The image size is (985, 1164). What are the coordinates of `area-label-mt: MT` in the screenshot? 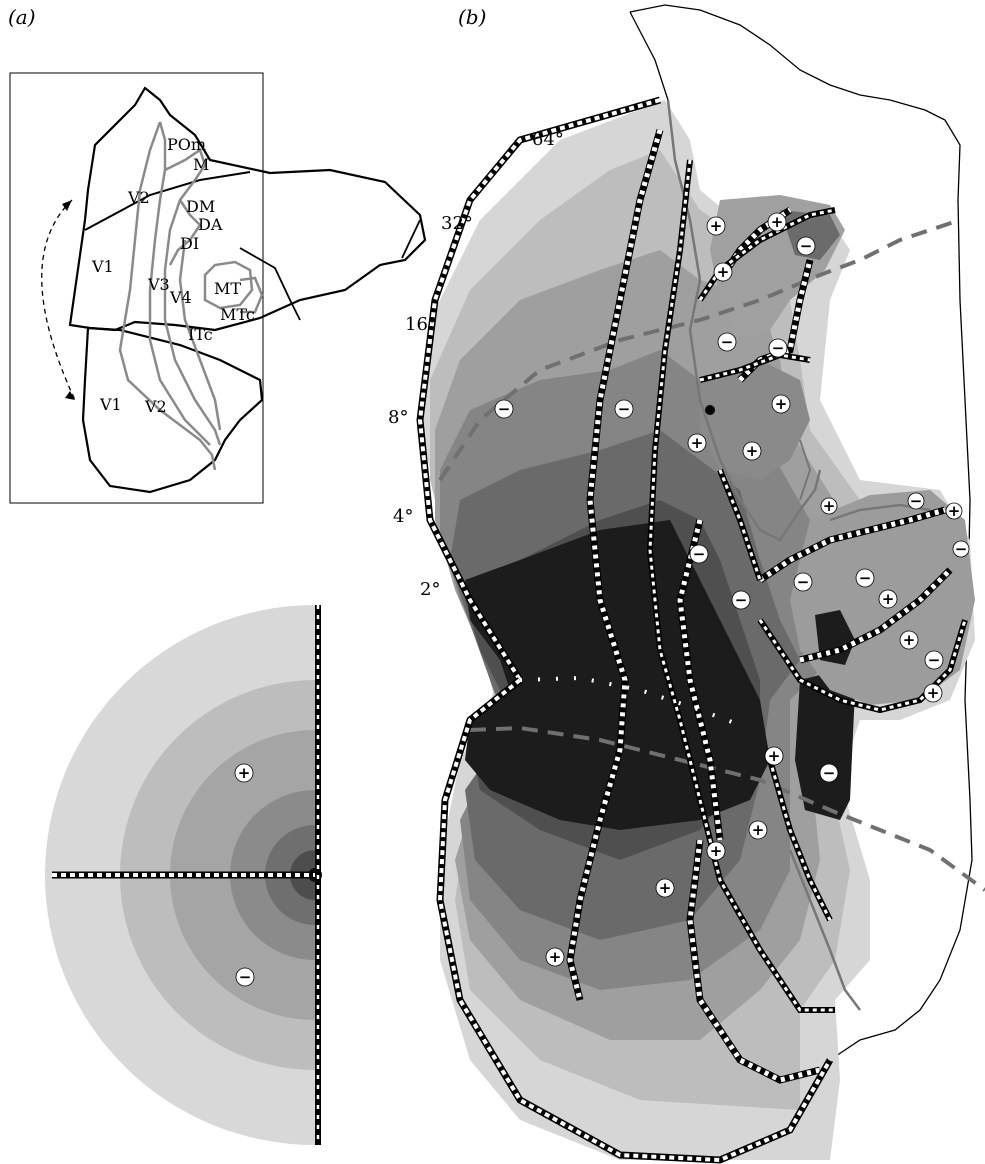 It's located at (227, 288).